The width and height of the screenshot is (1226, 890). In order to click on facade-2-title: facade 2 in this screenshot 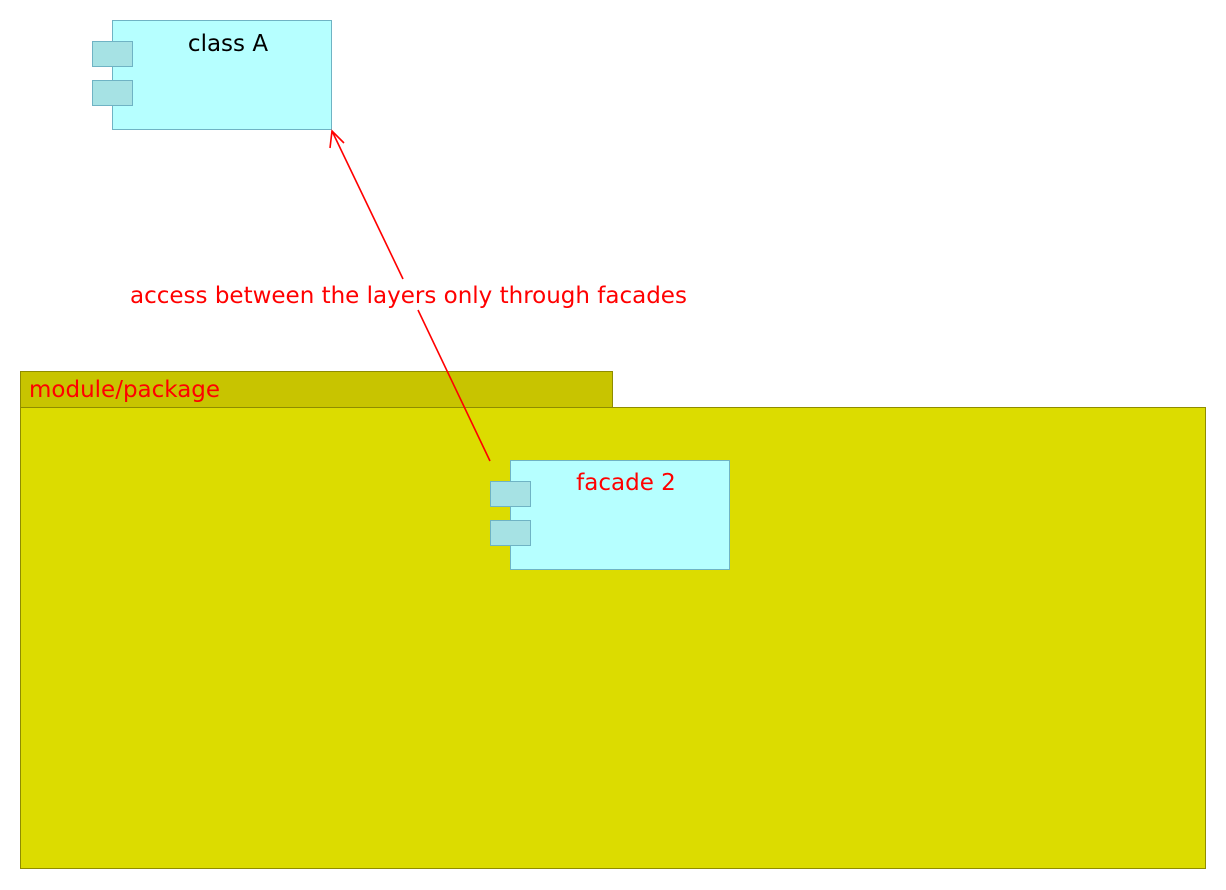, I will do `click(626, 483)`.